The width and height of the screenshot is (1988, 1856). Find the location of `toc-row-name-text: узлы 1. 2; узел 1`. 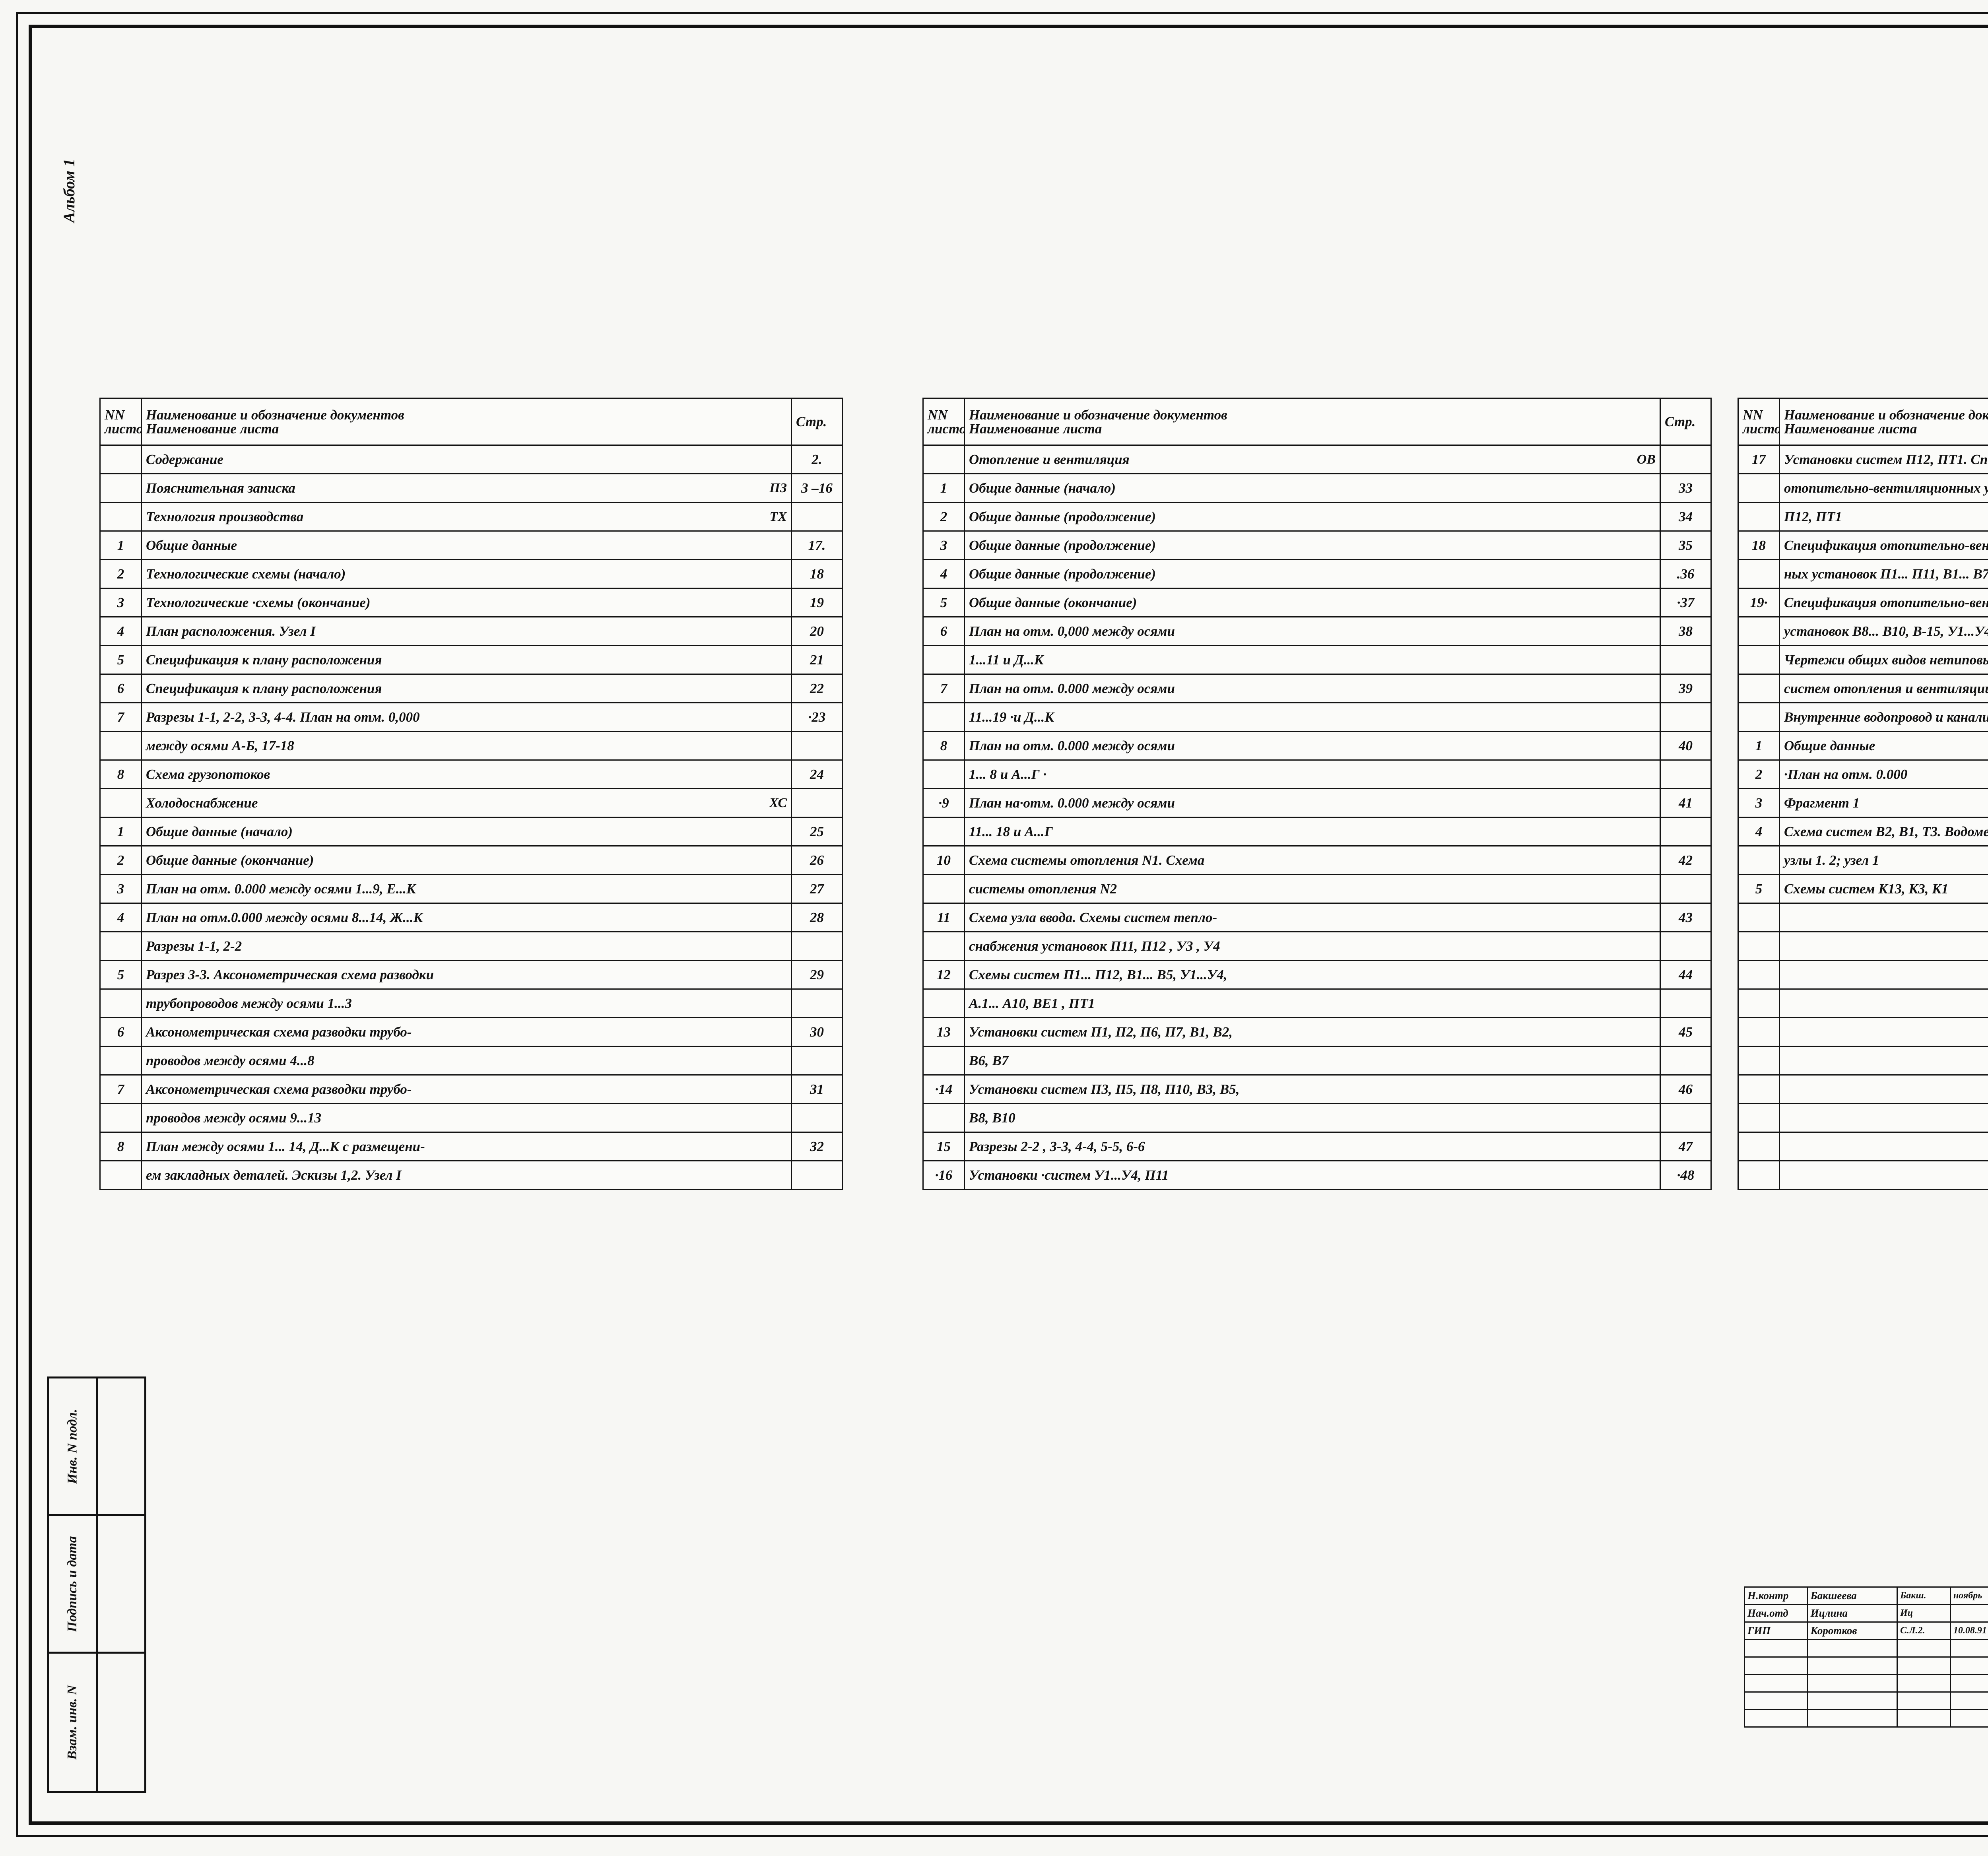

toc-row-name-text: узлы 1. 2; узел 1 is located at coordinates (1831, 860).